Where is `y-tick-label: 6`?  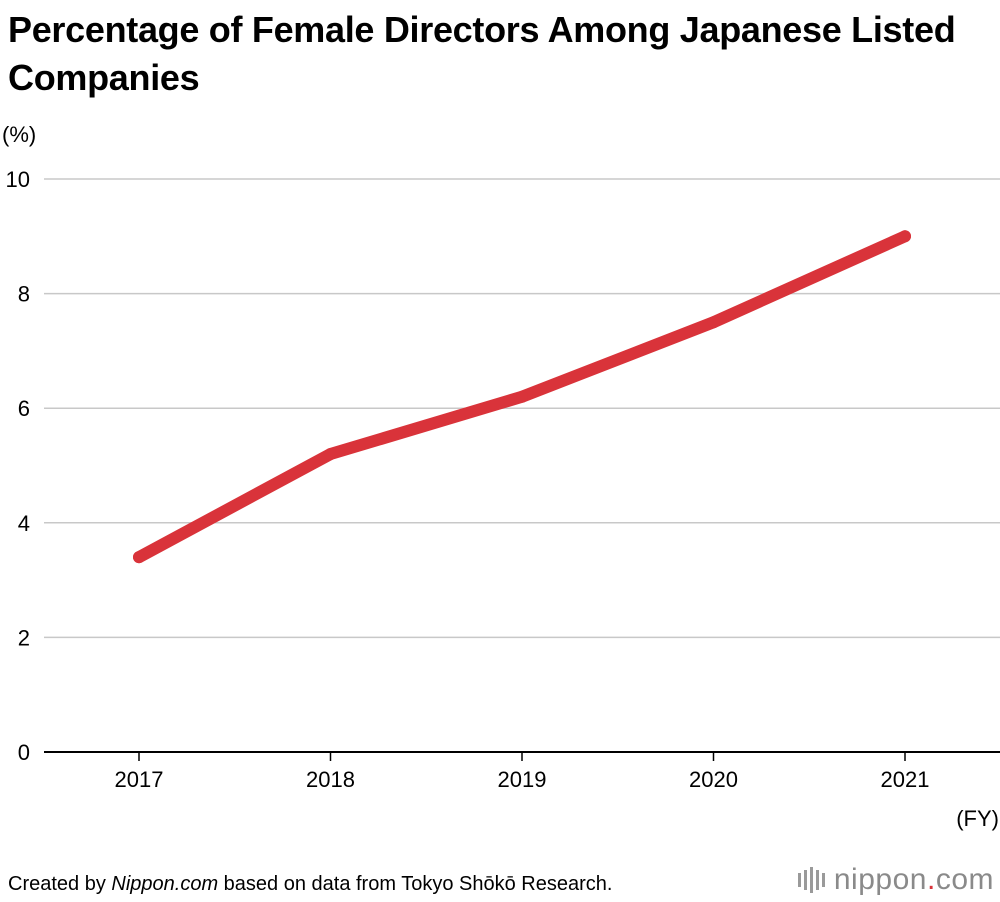
y-tick-label: 6 is located at coordinates (24, 408).